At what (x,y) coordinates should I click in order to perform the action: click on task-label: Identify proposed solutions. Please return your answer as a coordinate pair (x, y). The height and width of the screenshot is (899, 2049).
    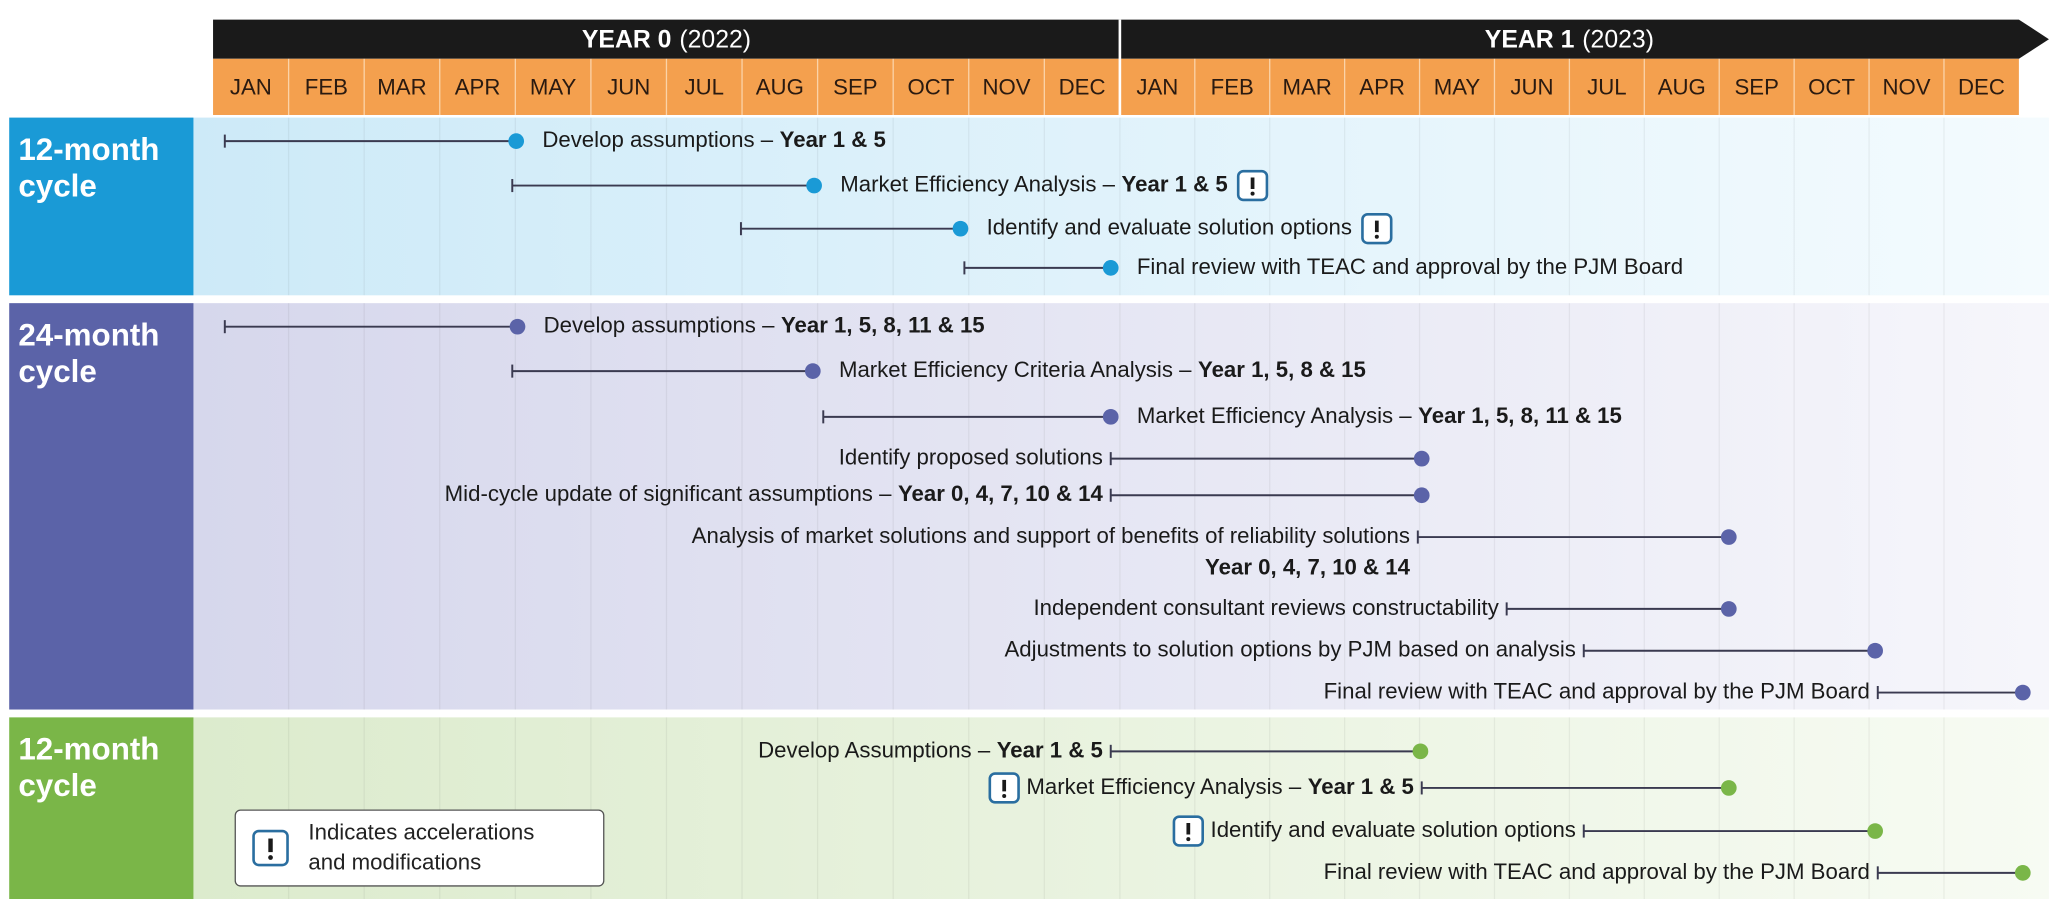
    Looking at the image, I should click on (971, 457).